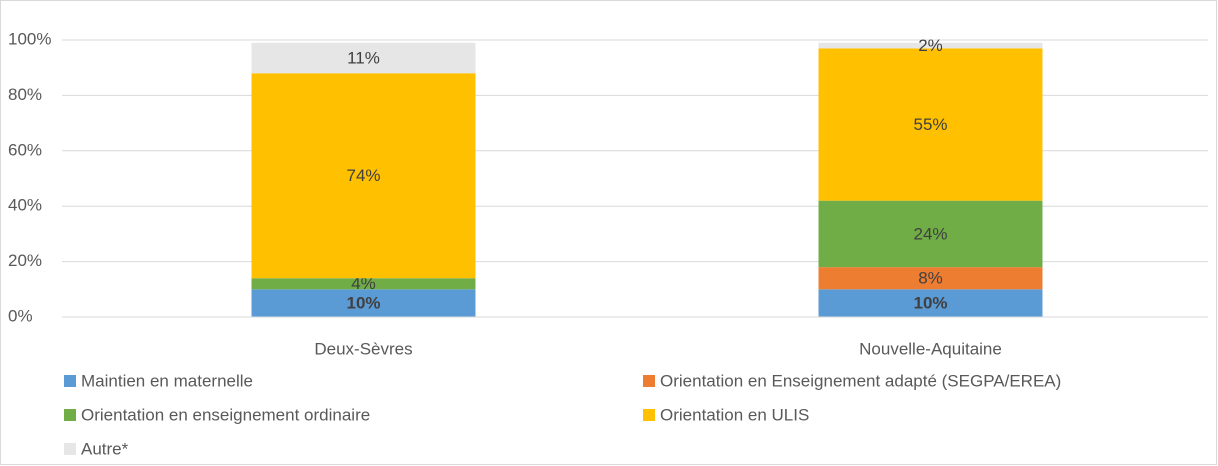 The height and width of the screenshot is (466, 1218). I want to click on legend-label: Orientation en enseignement ordinaire, so click(225, 414).